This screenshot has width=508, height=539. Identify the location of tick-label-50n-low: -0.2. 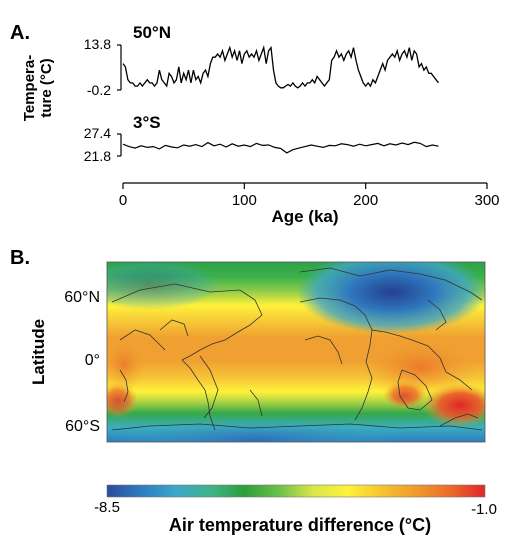
(99, 90).